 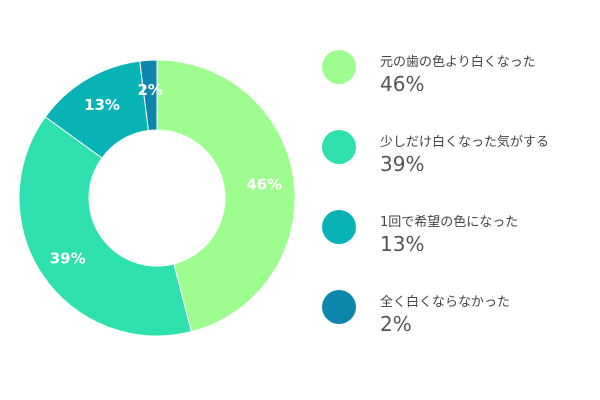 What do you see at coordinates (149, 90) in the screenshot?
I see `slice-value-label-3: 2%` at bounding box center [149, 90].